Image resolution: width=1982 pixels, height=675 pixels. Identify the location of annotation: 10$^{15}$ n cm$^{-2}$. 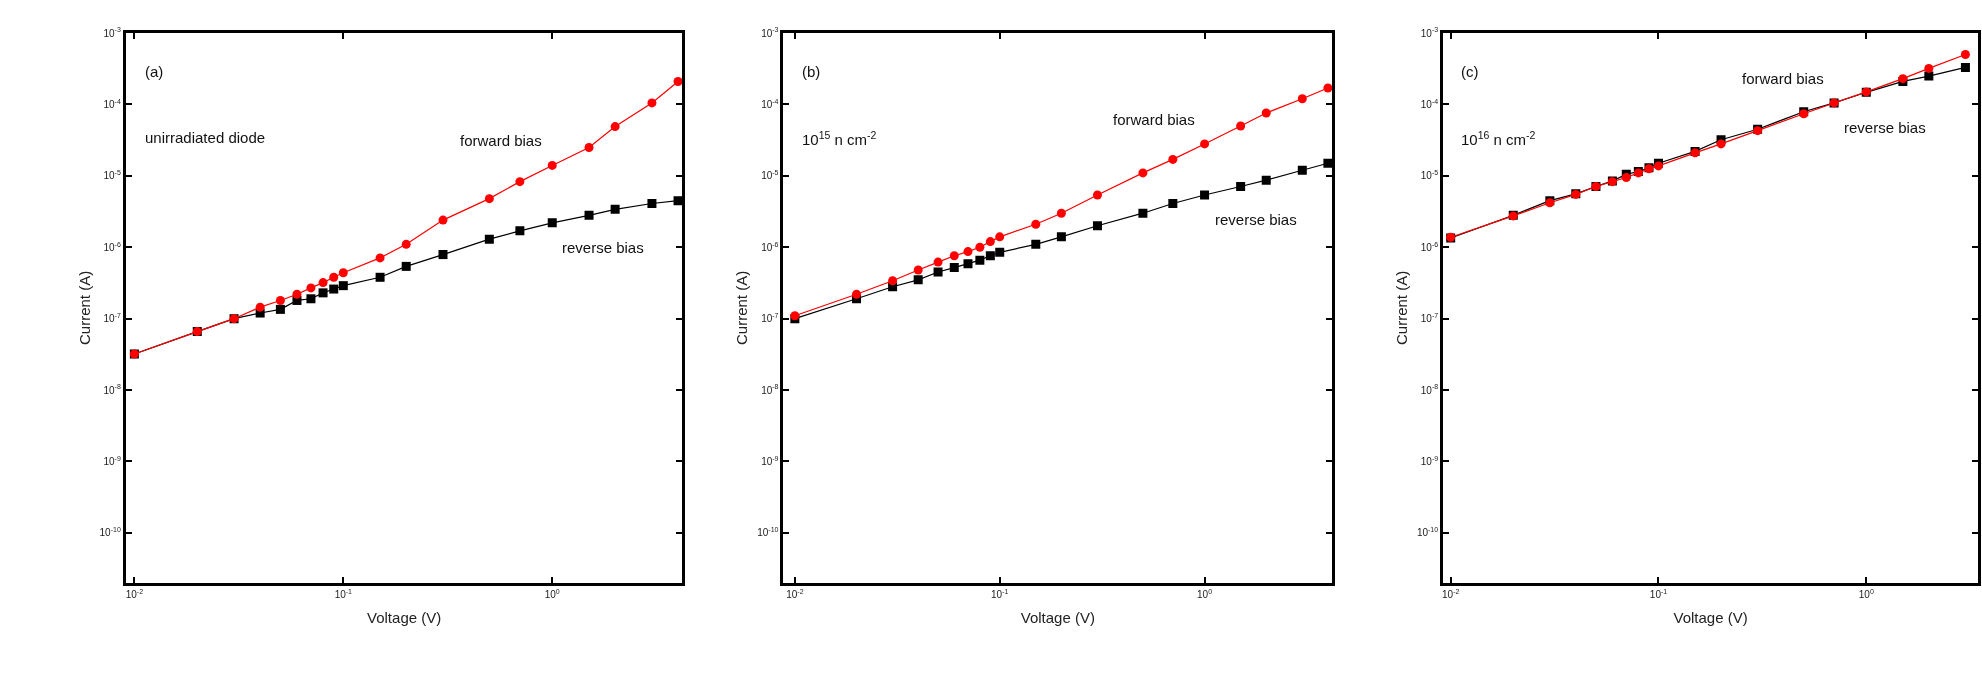
(839, 139).